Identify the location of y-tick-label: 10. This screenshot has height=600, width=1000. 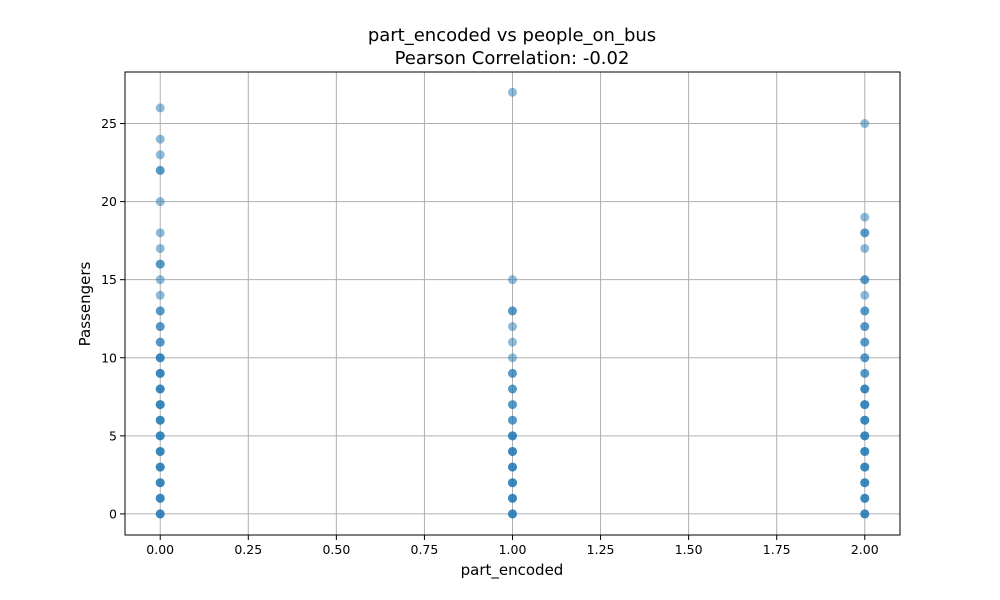
(109, 357).